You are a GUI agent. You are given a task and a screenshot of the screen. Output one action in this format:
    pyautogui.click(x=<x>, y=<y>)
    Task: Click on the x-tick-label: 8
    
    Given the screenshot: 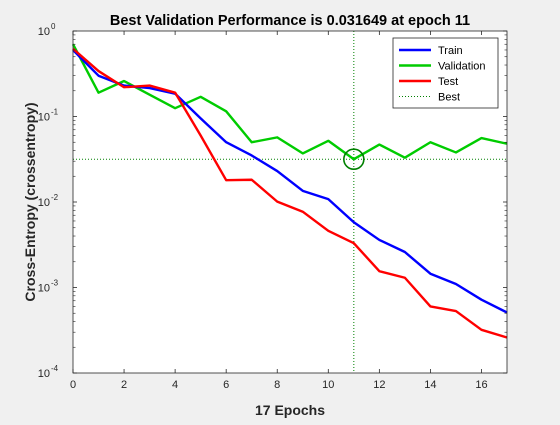 What is the action you would take?
    pyautogui.click(x=277, y=385)
    